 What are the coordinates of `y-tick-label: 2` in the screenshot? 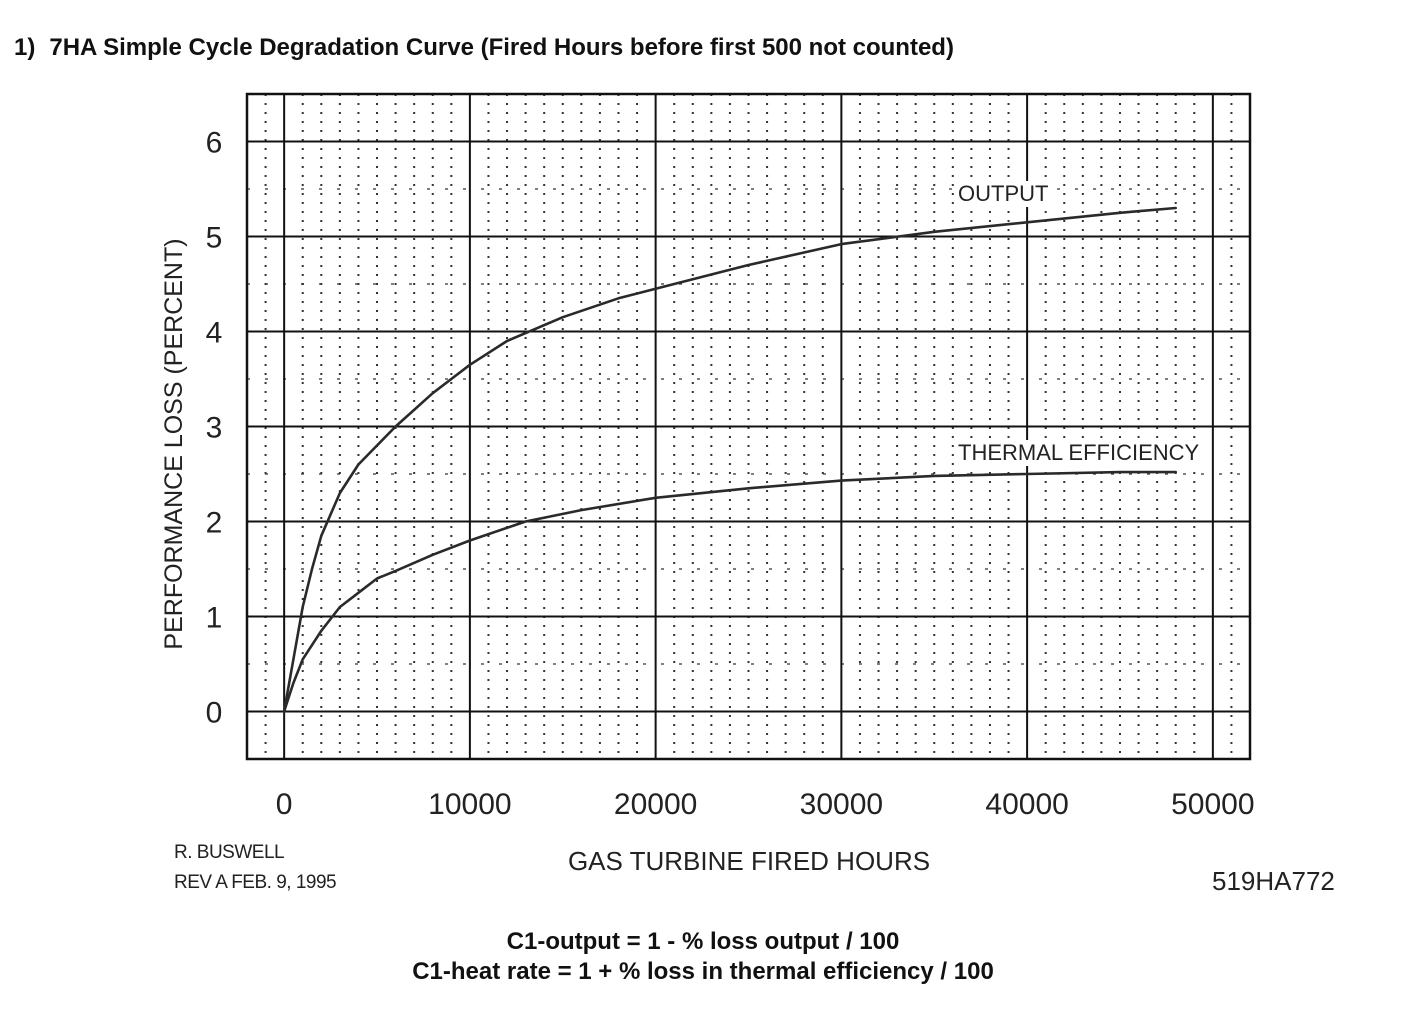 It's located at (214, 523).